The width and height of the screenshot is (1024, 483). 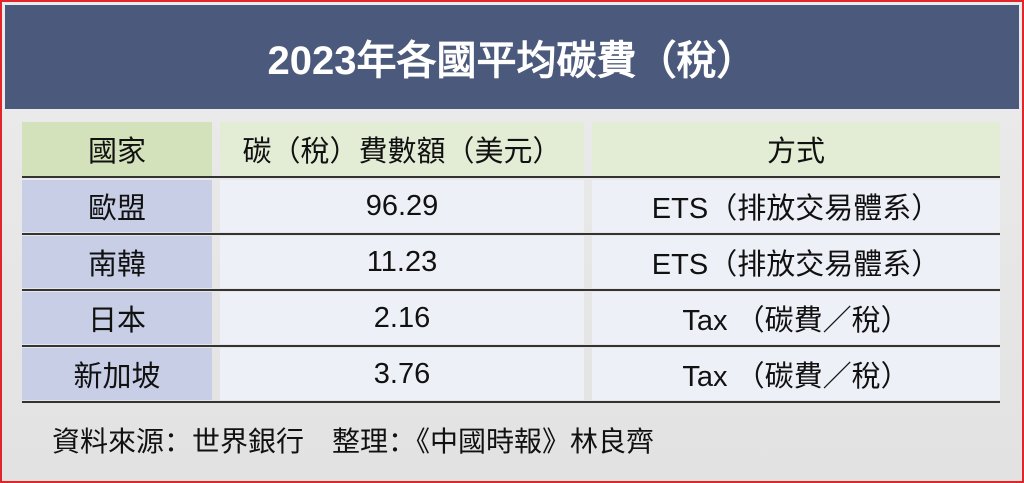 What do you see at coordinates (117, 262) in the screenshot?
I see `table-cell: 南韓` at bounding box center [117, 262].